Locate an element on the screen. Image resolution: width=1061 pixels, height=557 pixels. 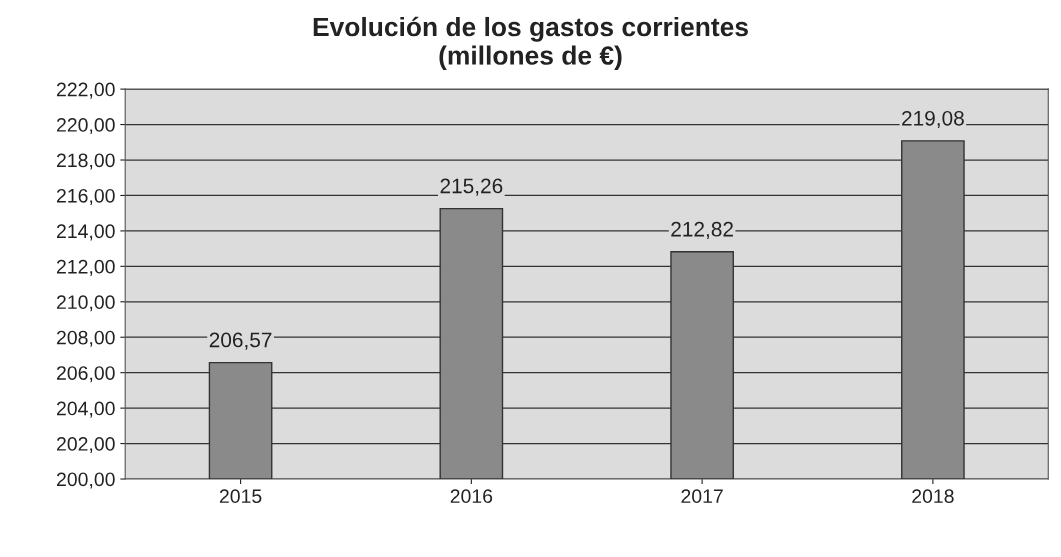
y-tick-label: 200,00 is located at coordinates (85, 480).